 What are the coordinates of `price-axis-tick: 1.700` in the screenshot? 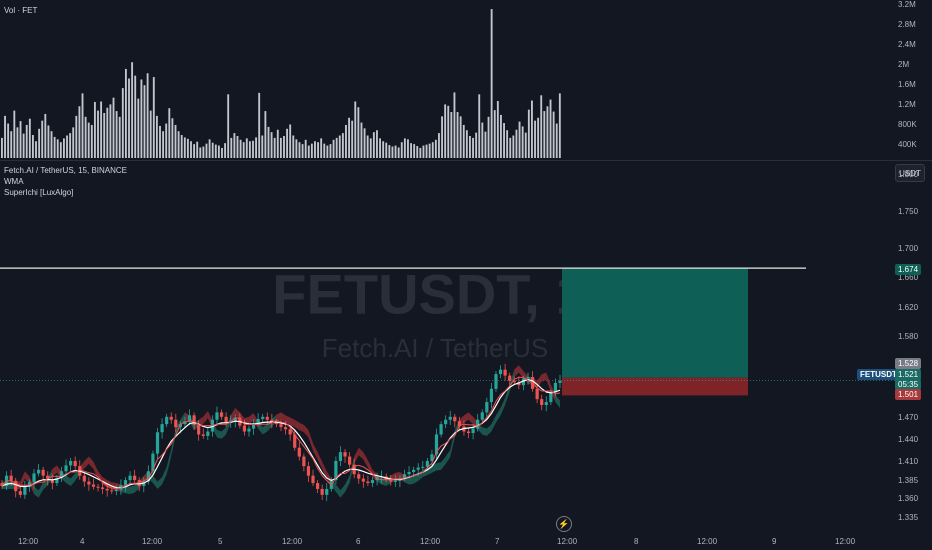 It's located at (908, 248).